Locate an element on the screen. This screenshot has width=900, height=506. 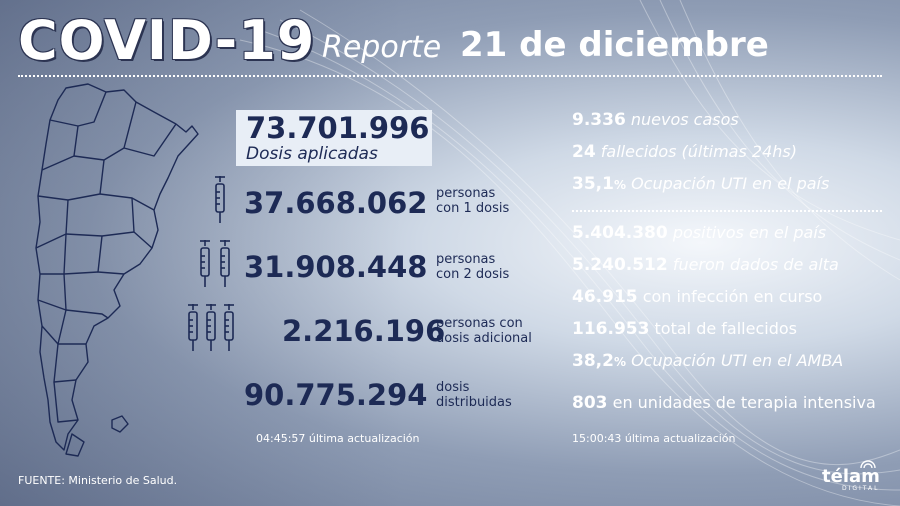
first-dose-label: personas con 1 dosis is located at coordinates (496, 201).